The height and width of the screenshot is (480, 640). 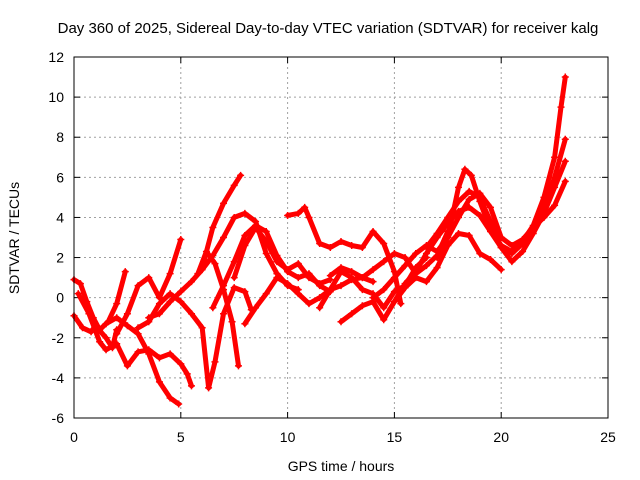 I want to click on y-tick-label: 4, so click(x=60, y=217).